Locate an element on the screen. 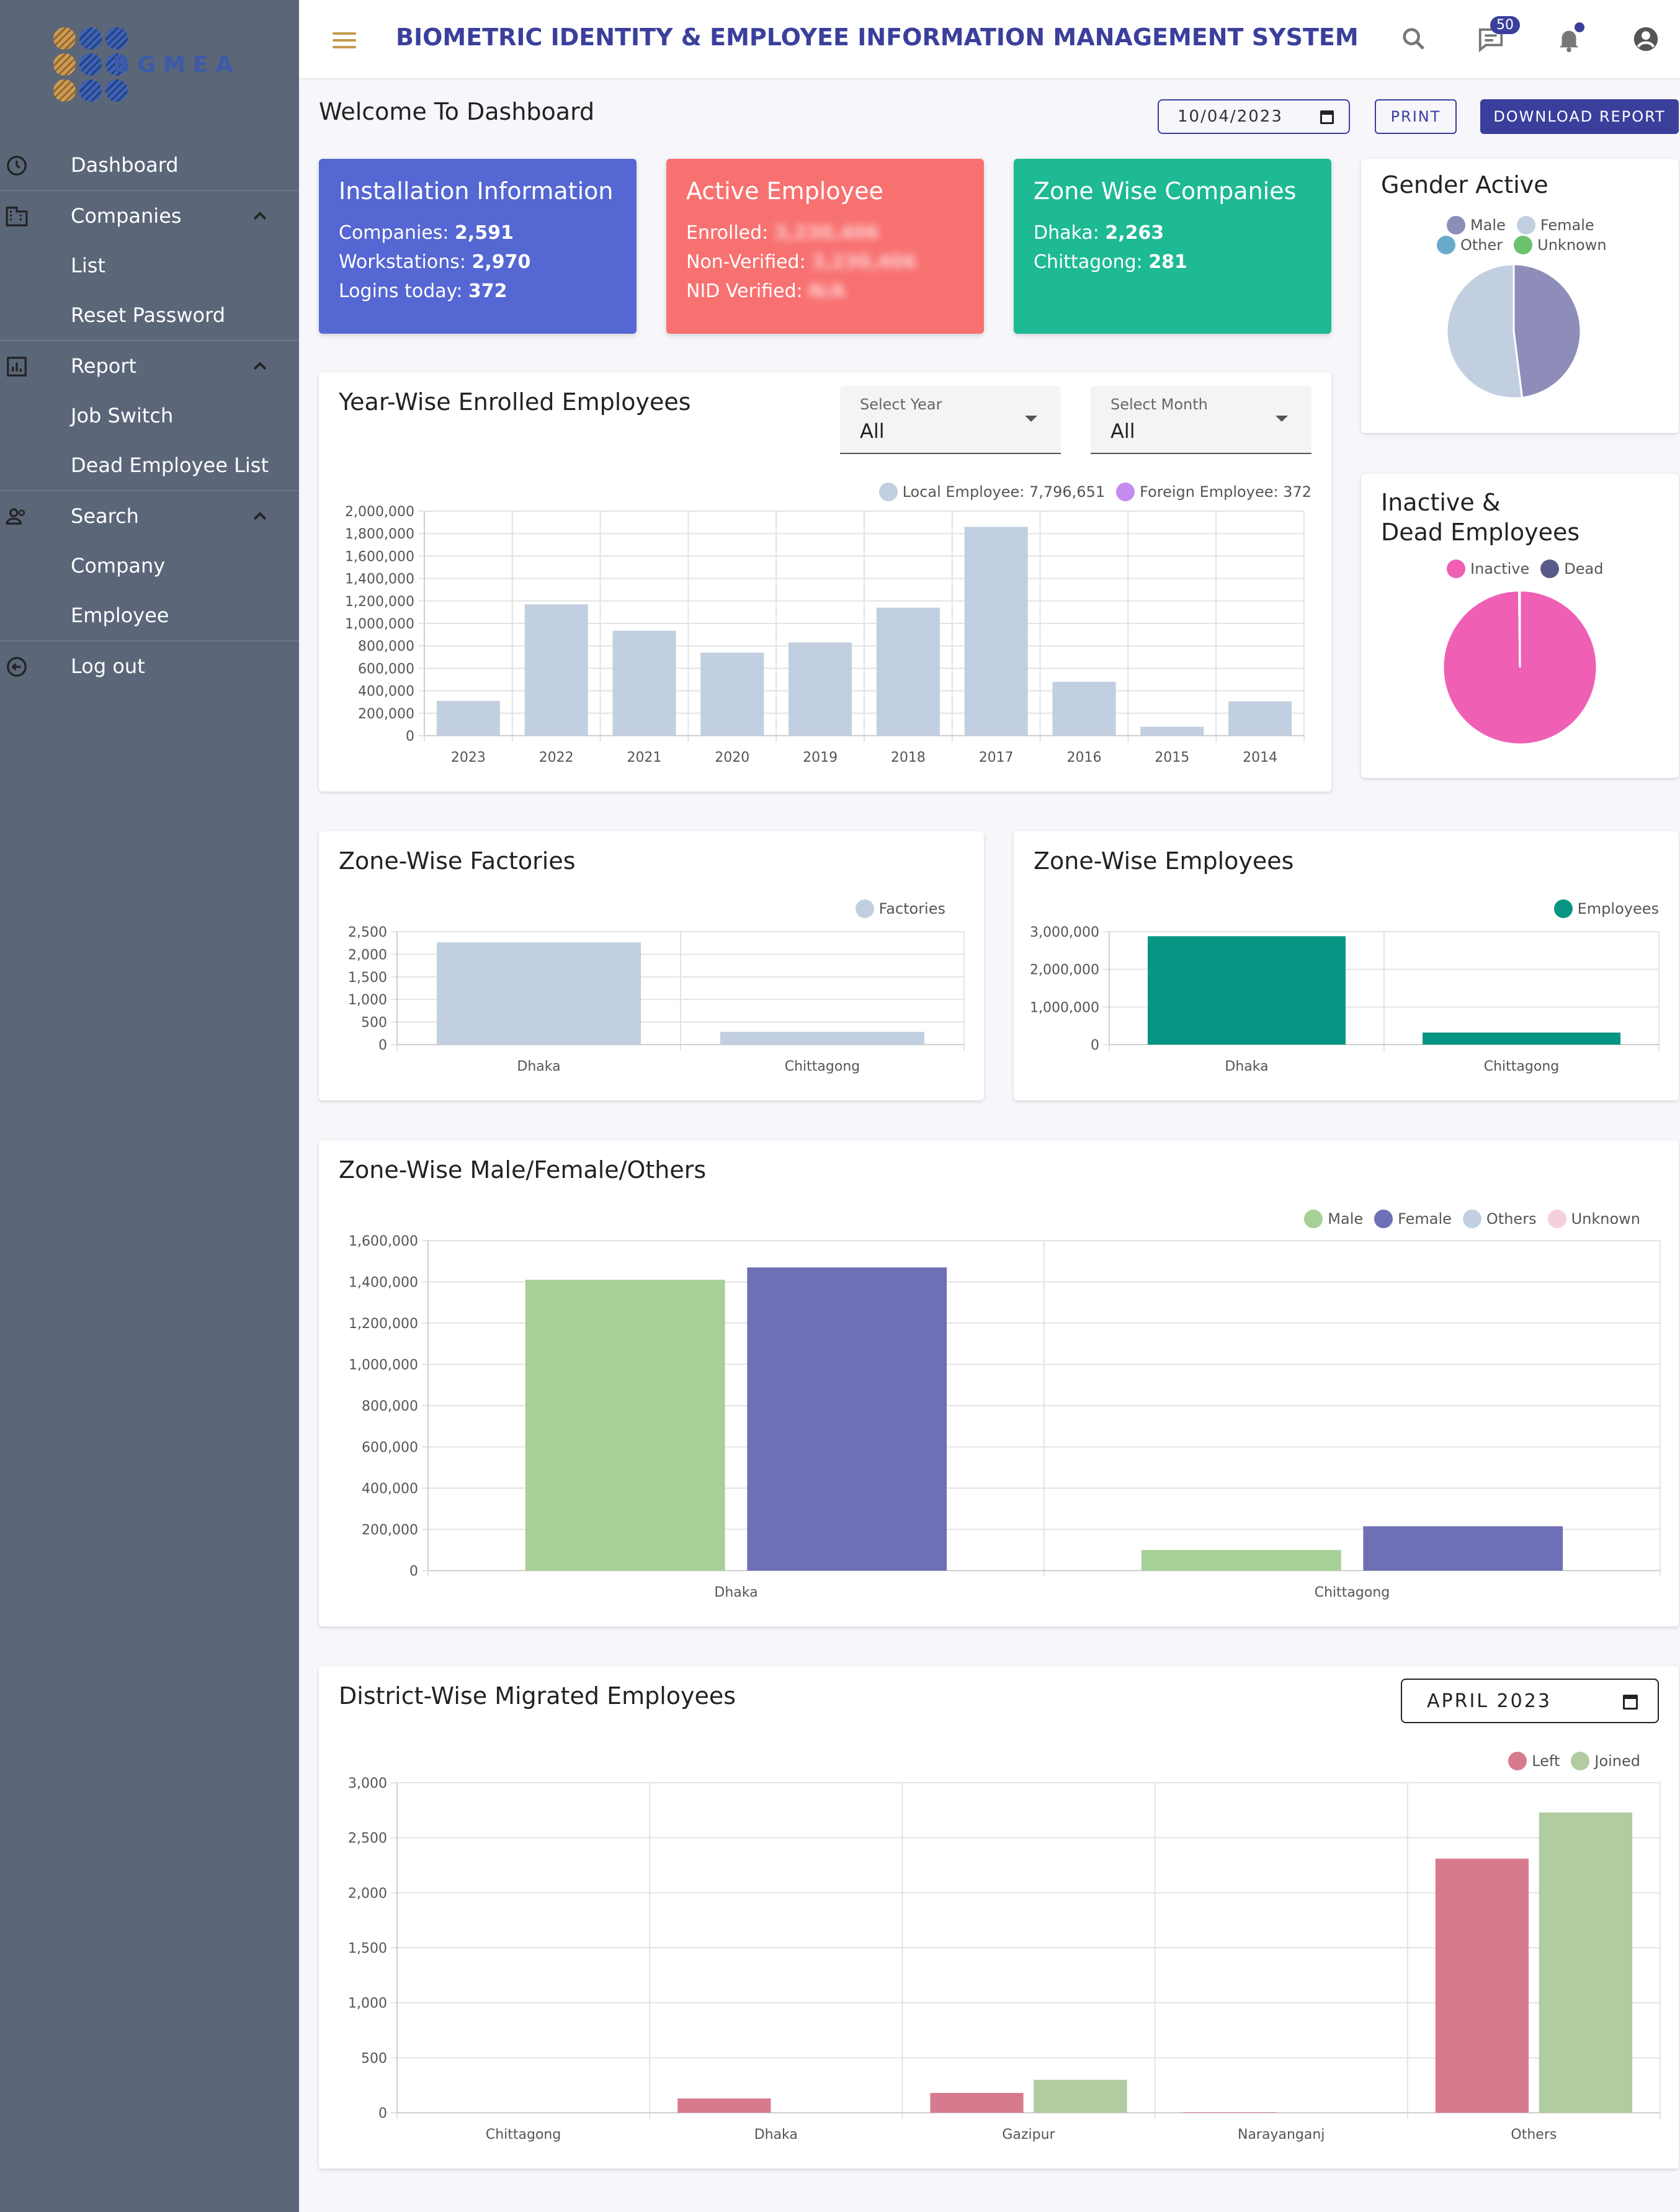  pie-slice-female is located at coordinates (1484, 331).